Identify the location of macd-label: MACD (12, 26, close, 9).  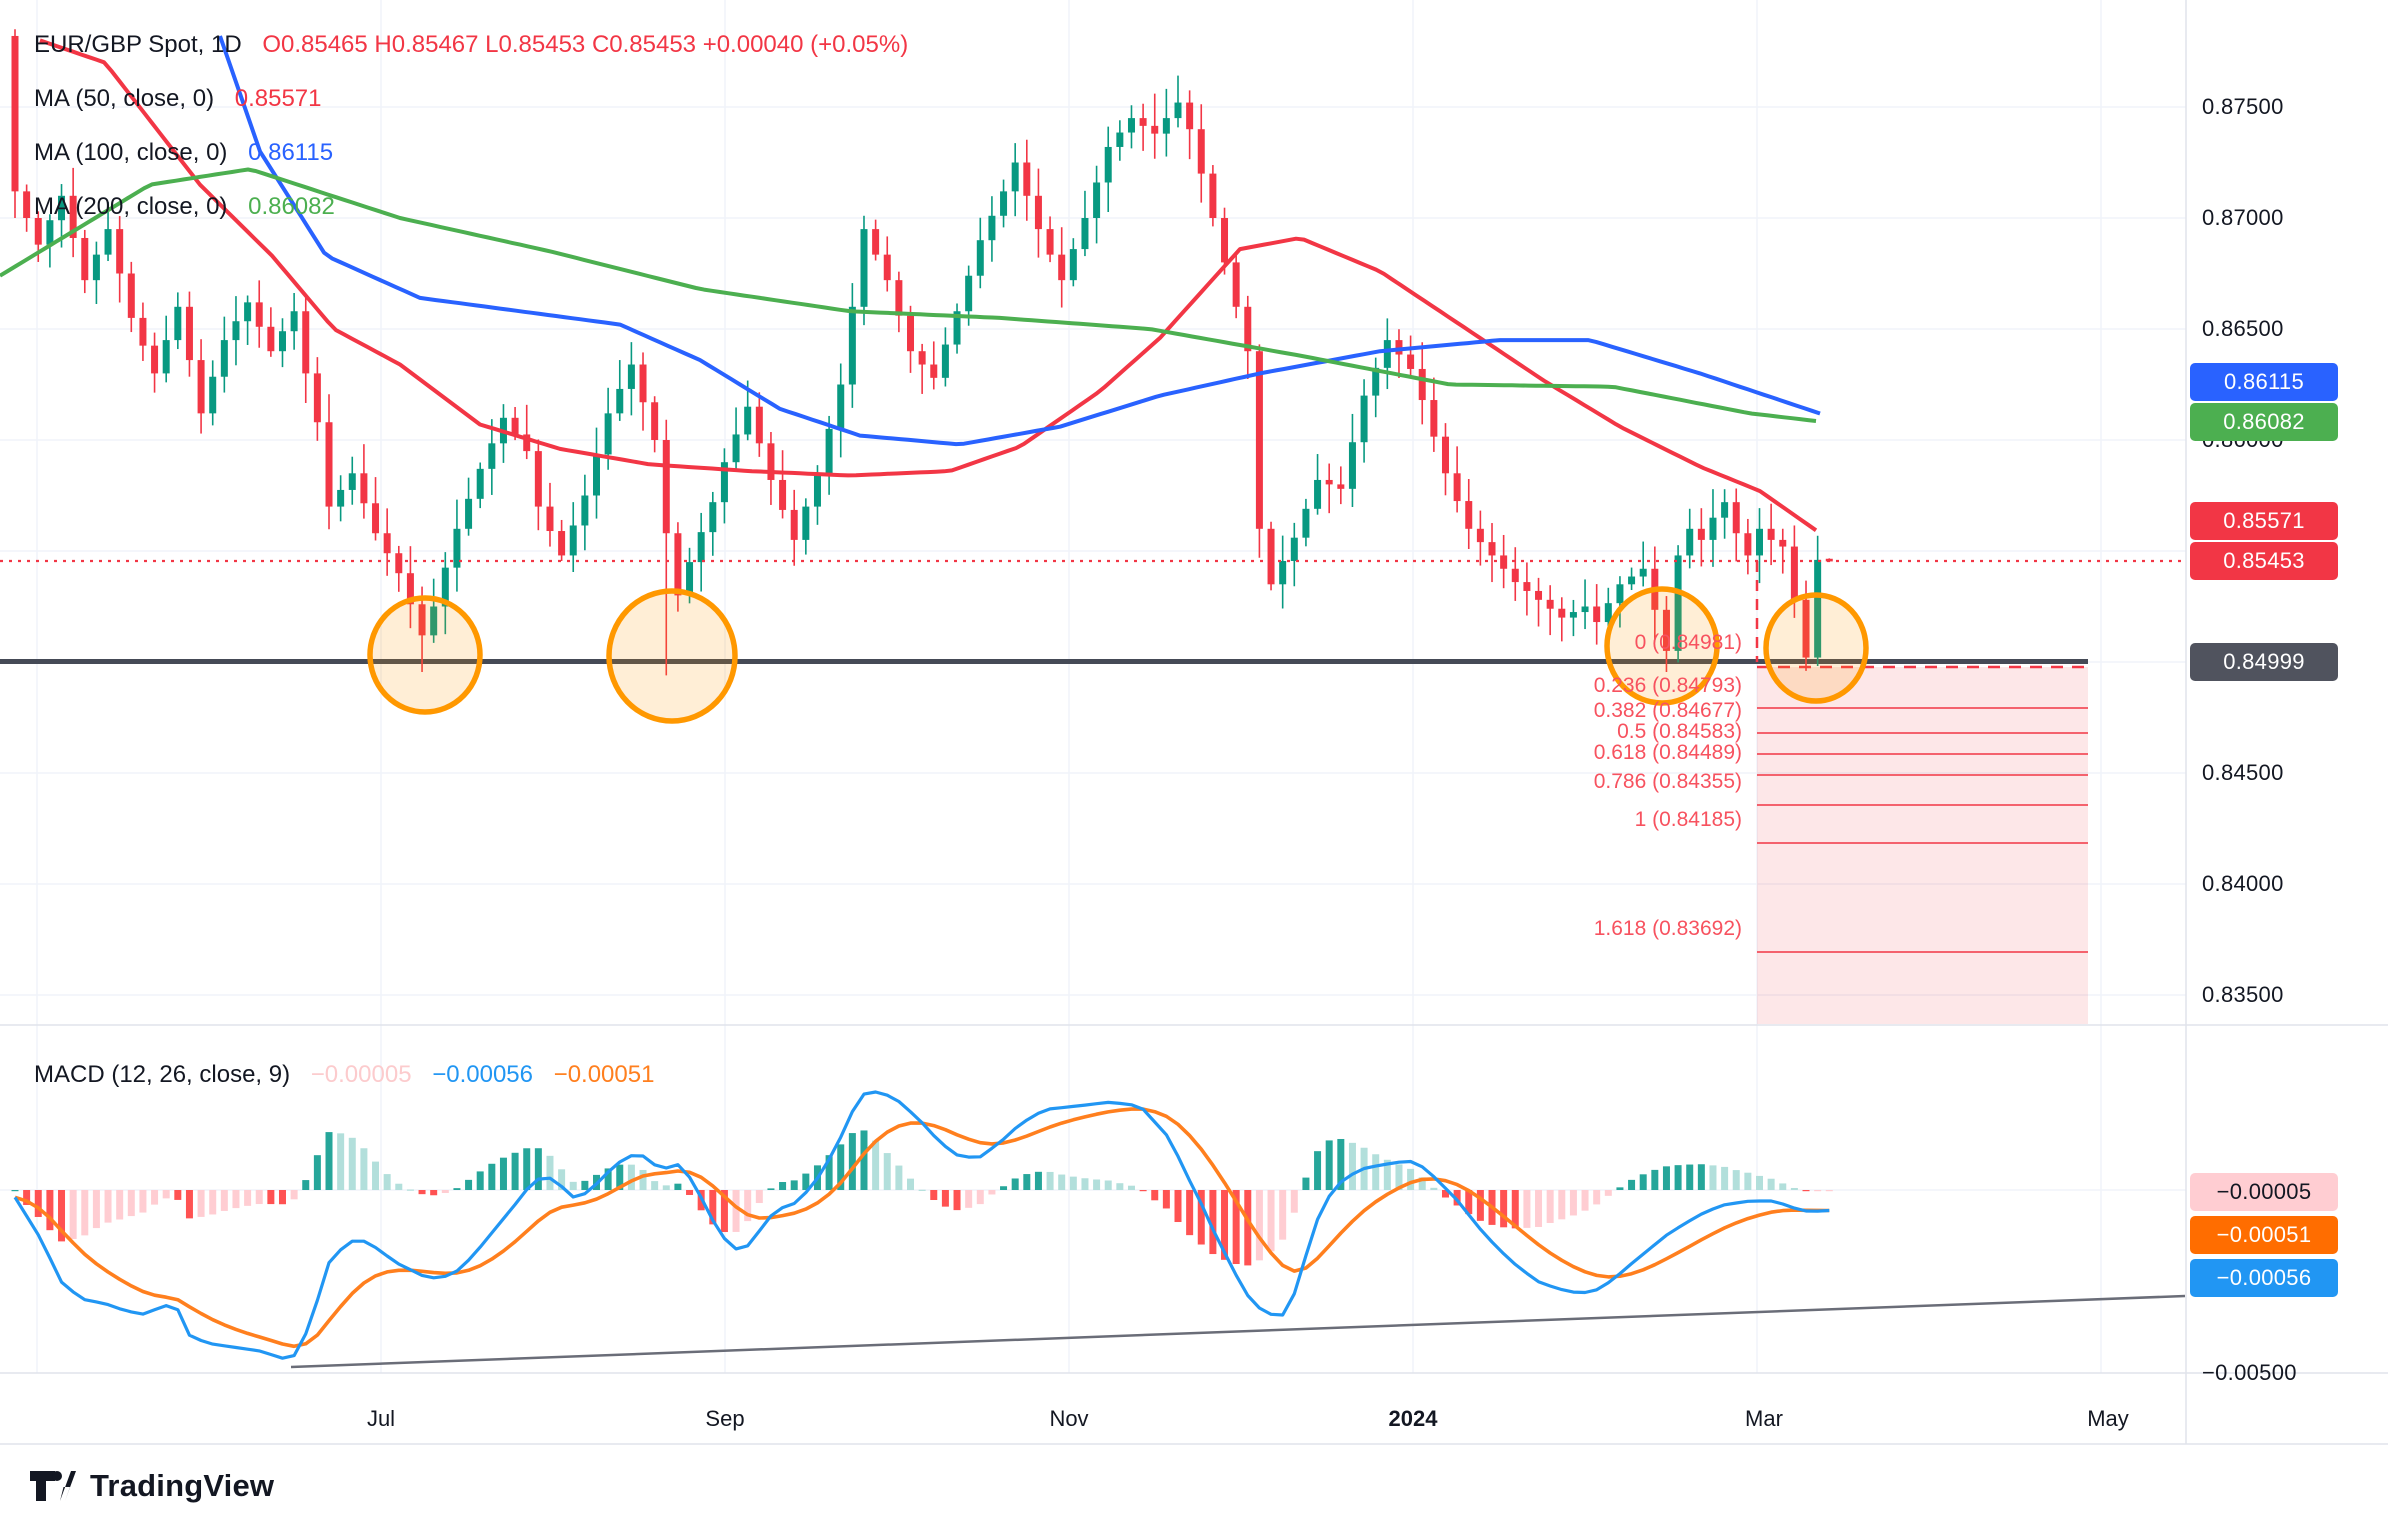
(162, 1074).